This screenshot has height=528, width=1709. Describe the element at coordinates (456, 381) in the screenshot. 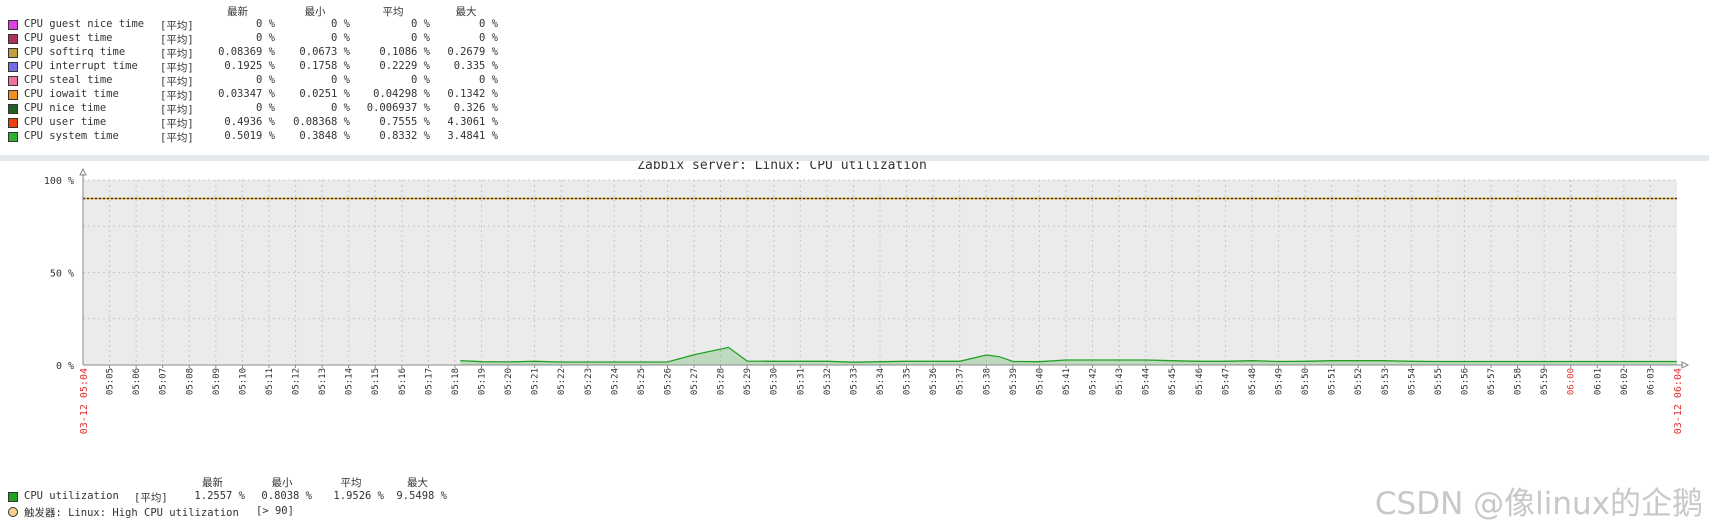

I see `x-tick-label: 05:18` at that location.